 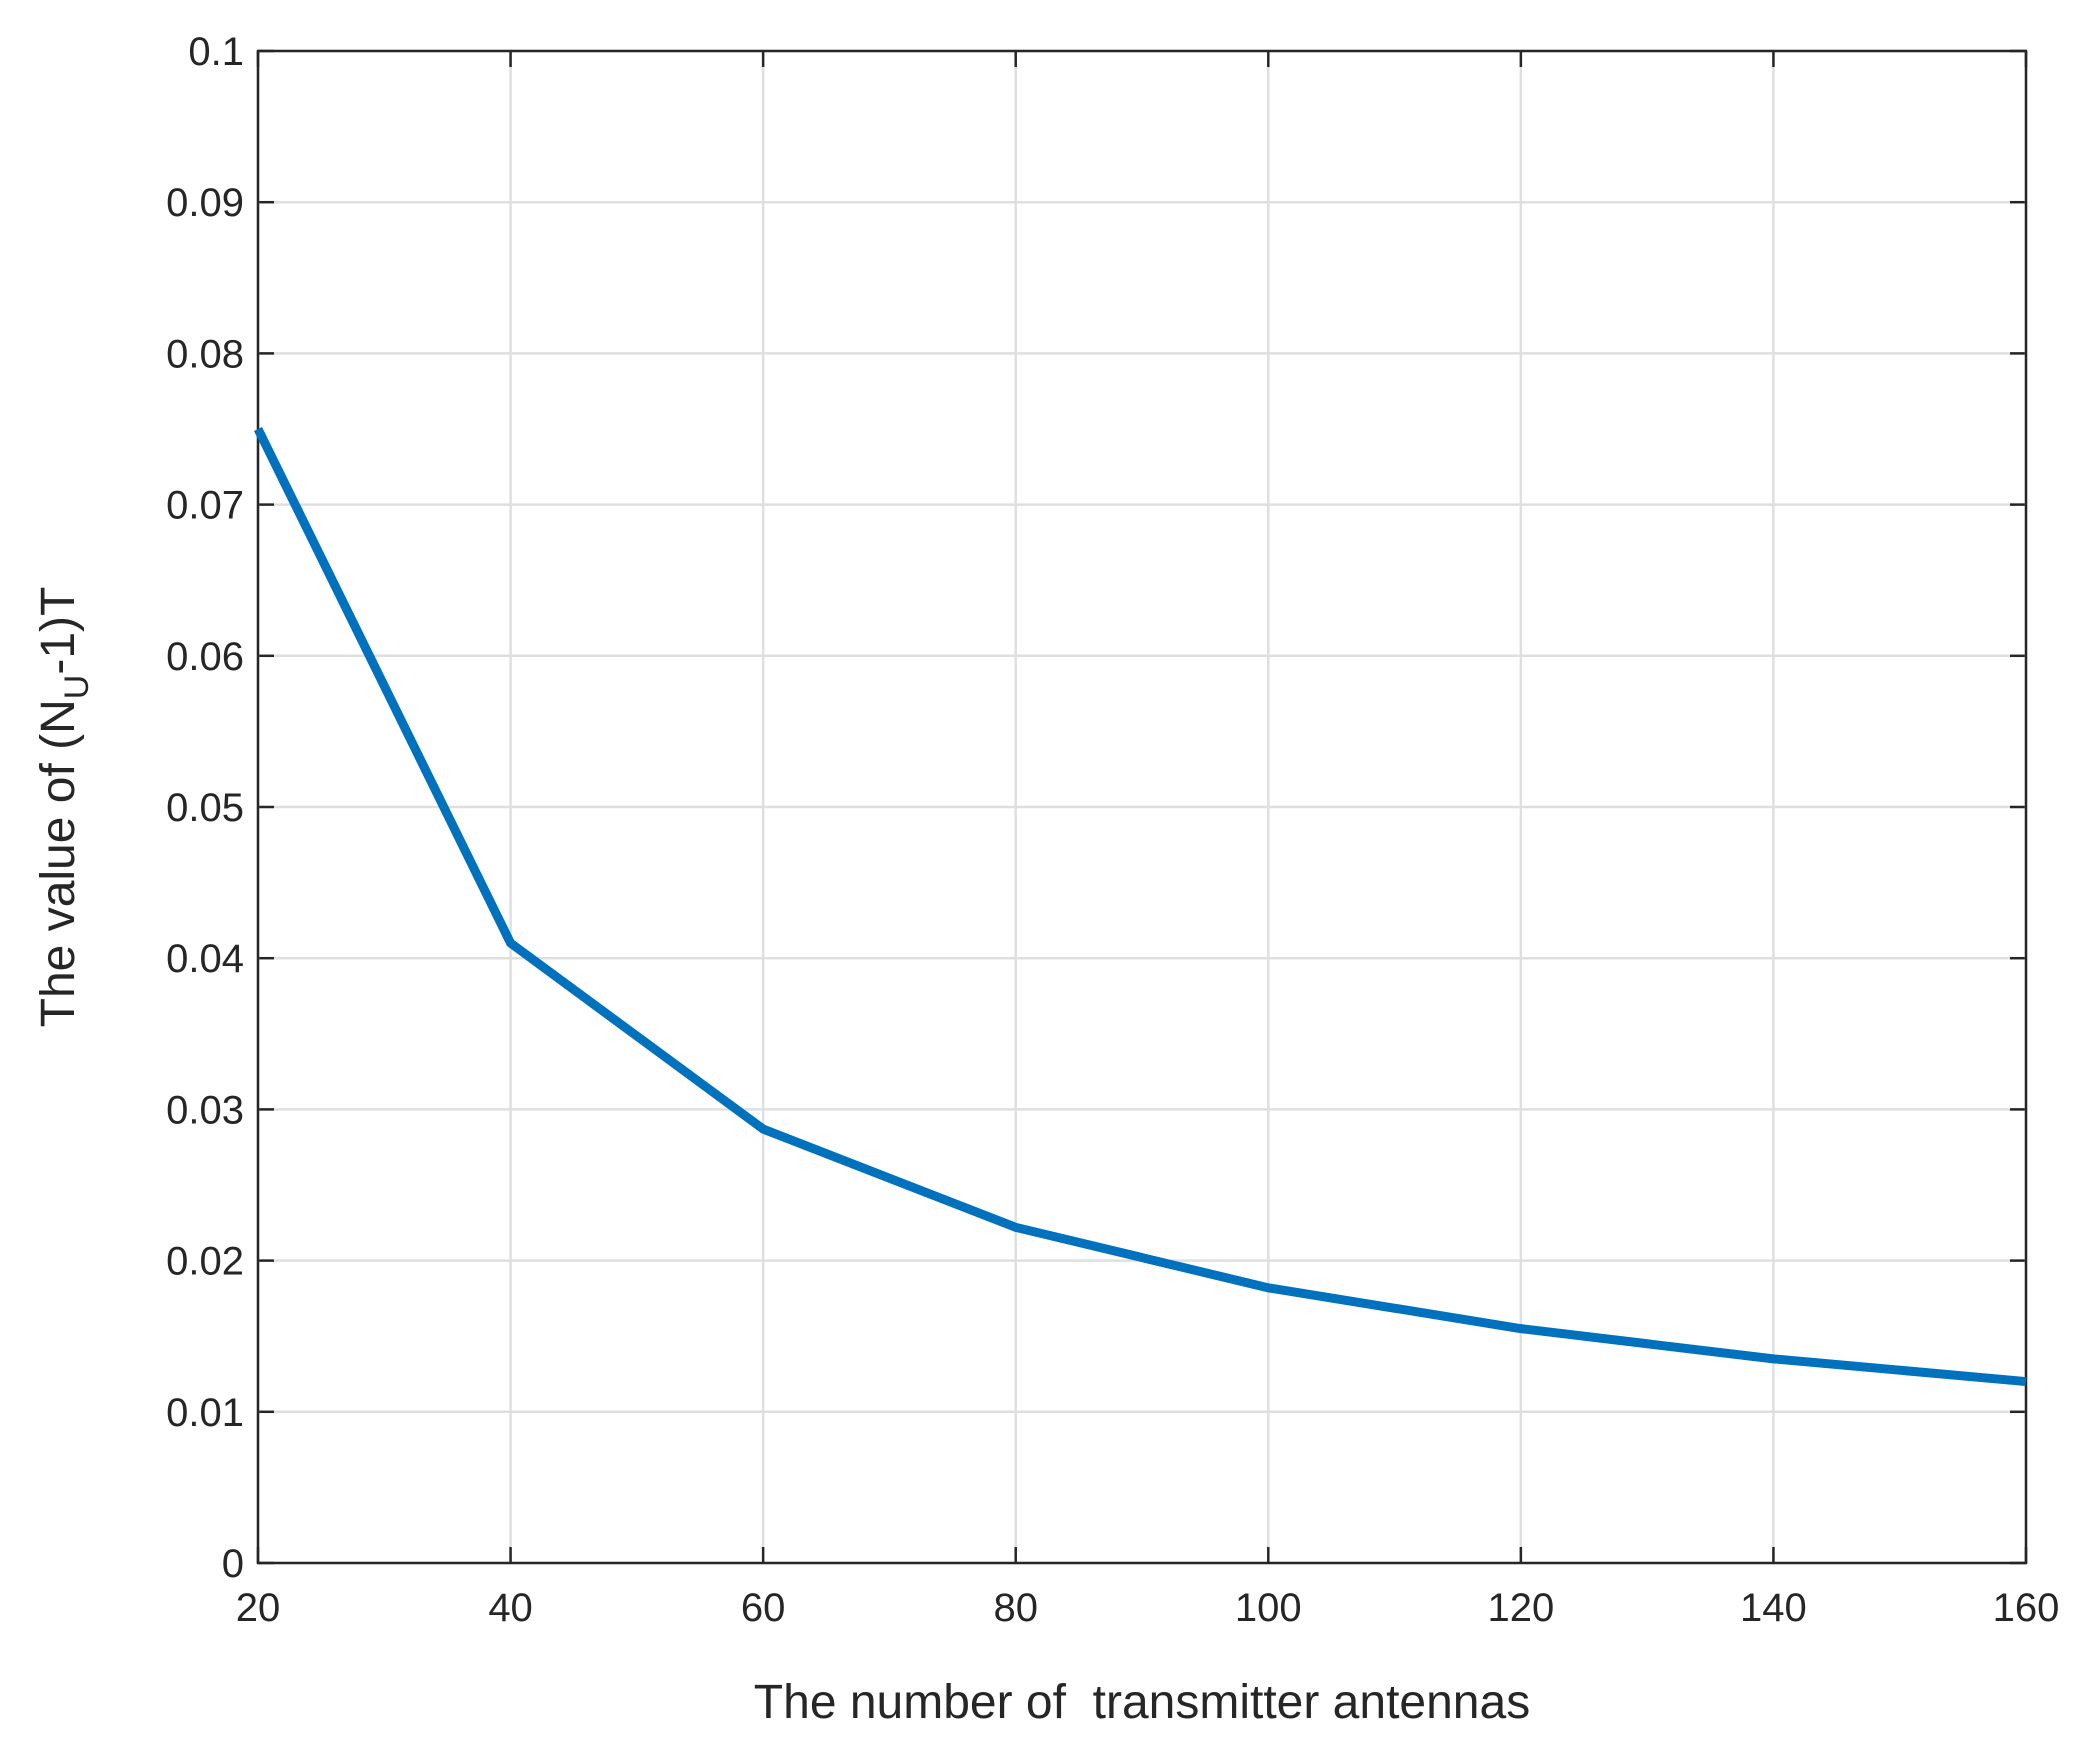 What do you see at coordinates (205, 1262) in the screenshot?
I see `y-tick-label: 0.02` at bounding box center [205, 1262].